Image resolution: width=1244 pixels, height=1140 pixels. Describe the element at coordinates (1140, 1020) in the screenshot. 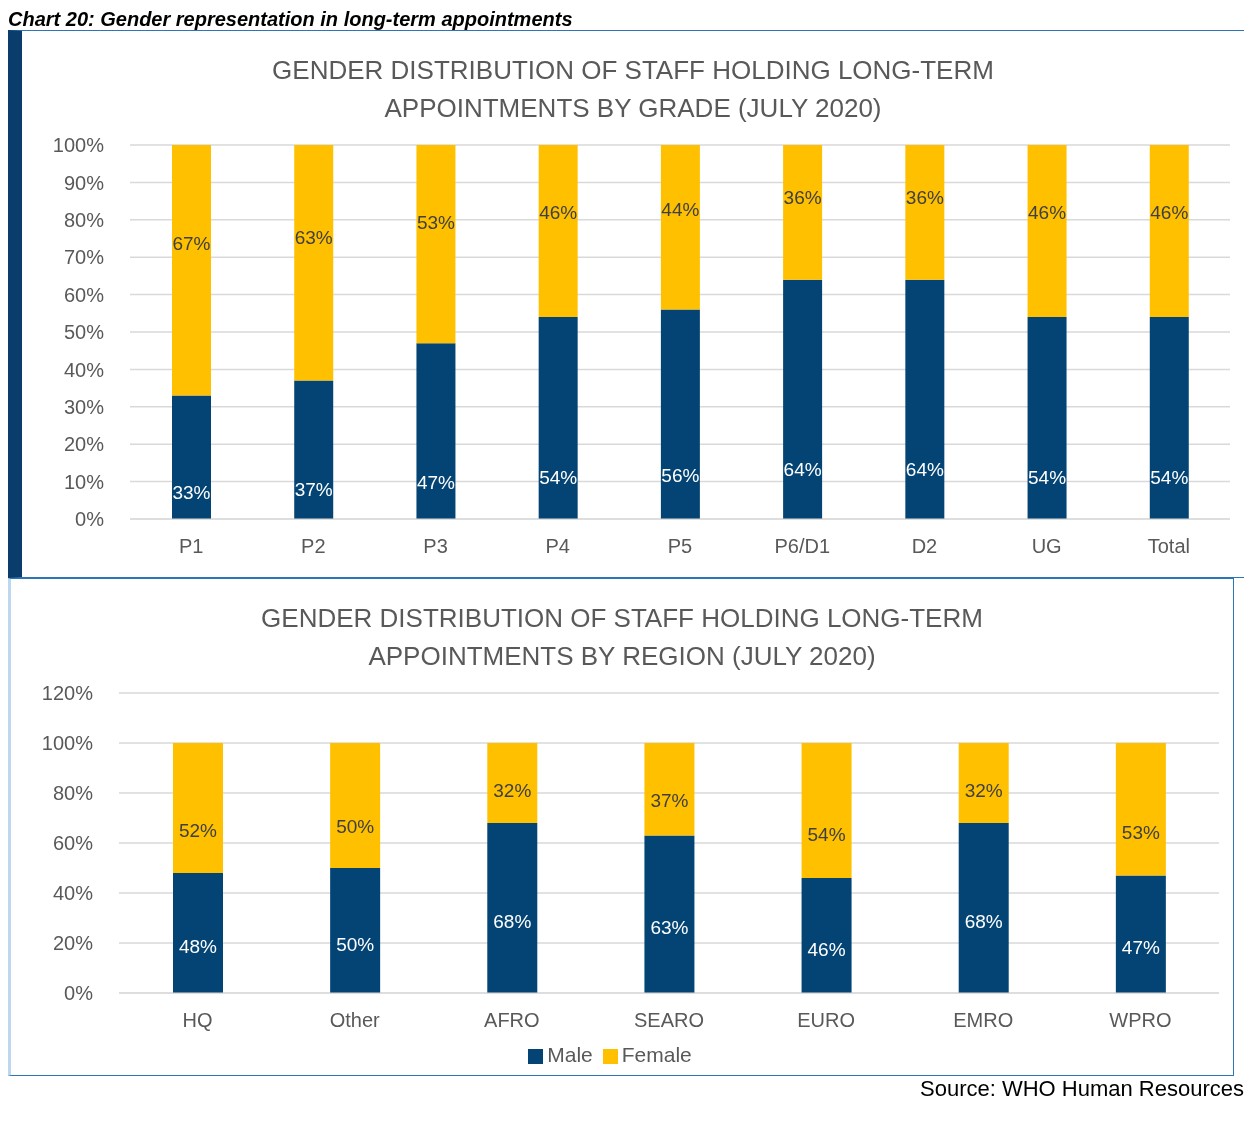

I see `x-tick-label: WPRO` at that location.